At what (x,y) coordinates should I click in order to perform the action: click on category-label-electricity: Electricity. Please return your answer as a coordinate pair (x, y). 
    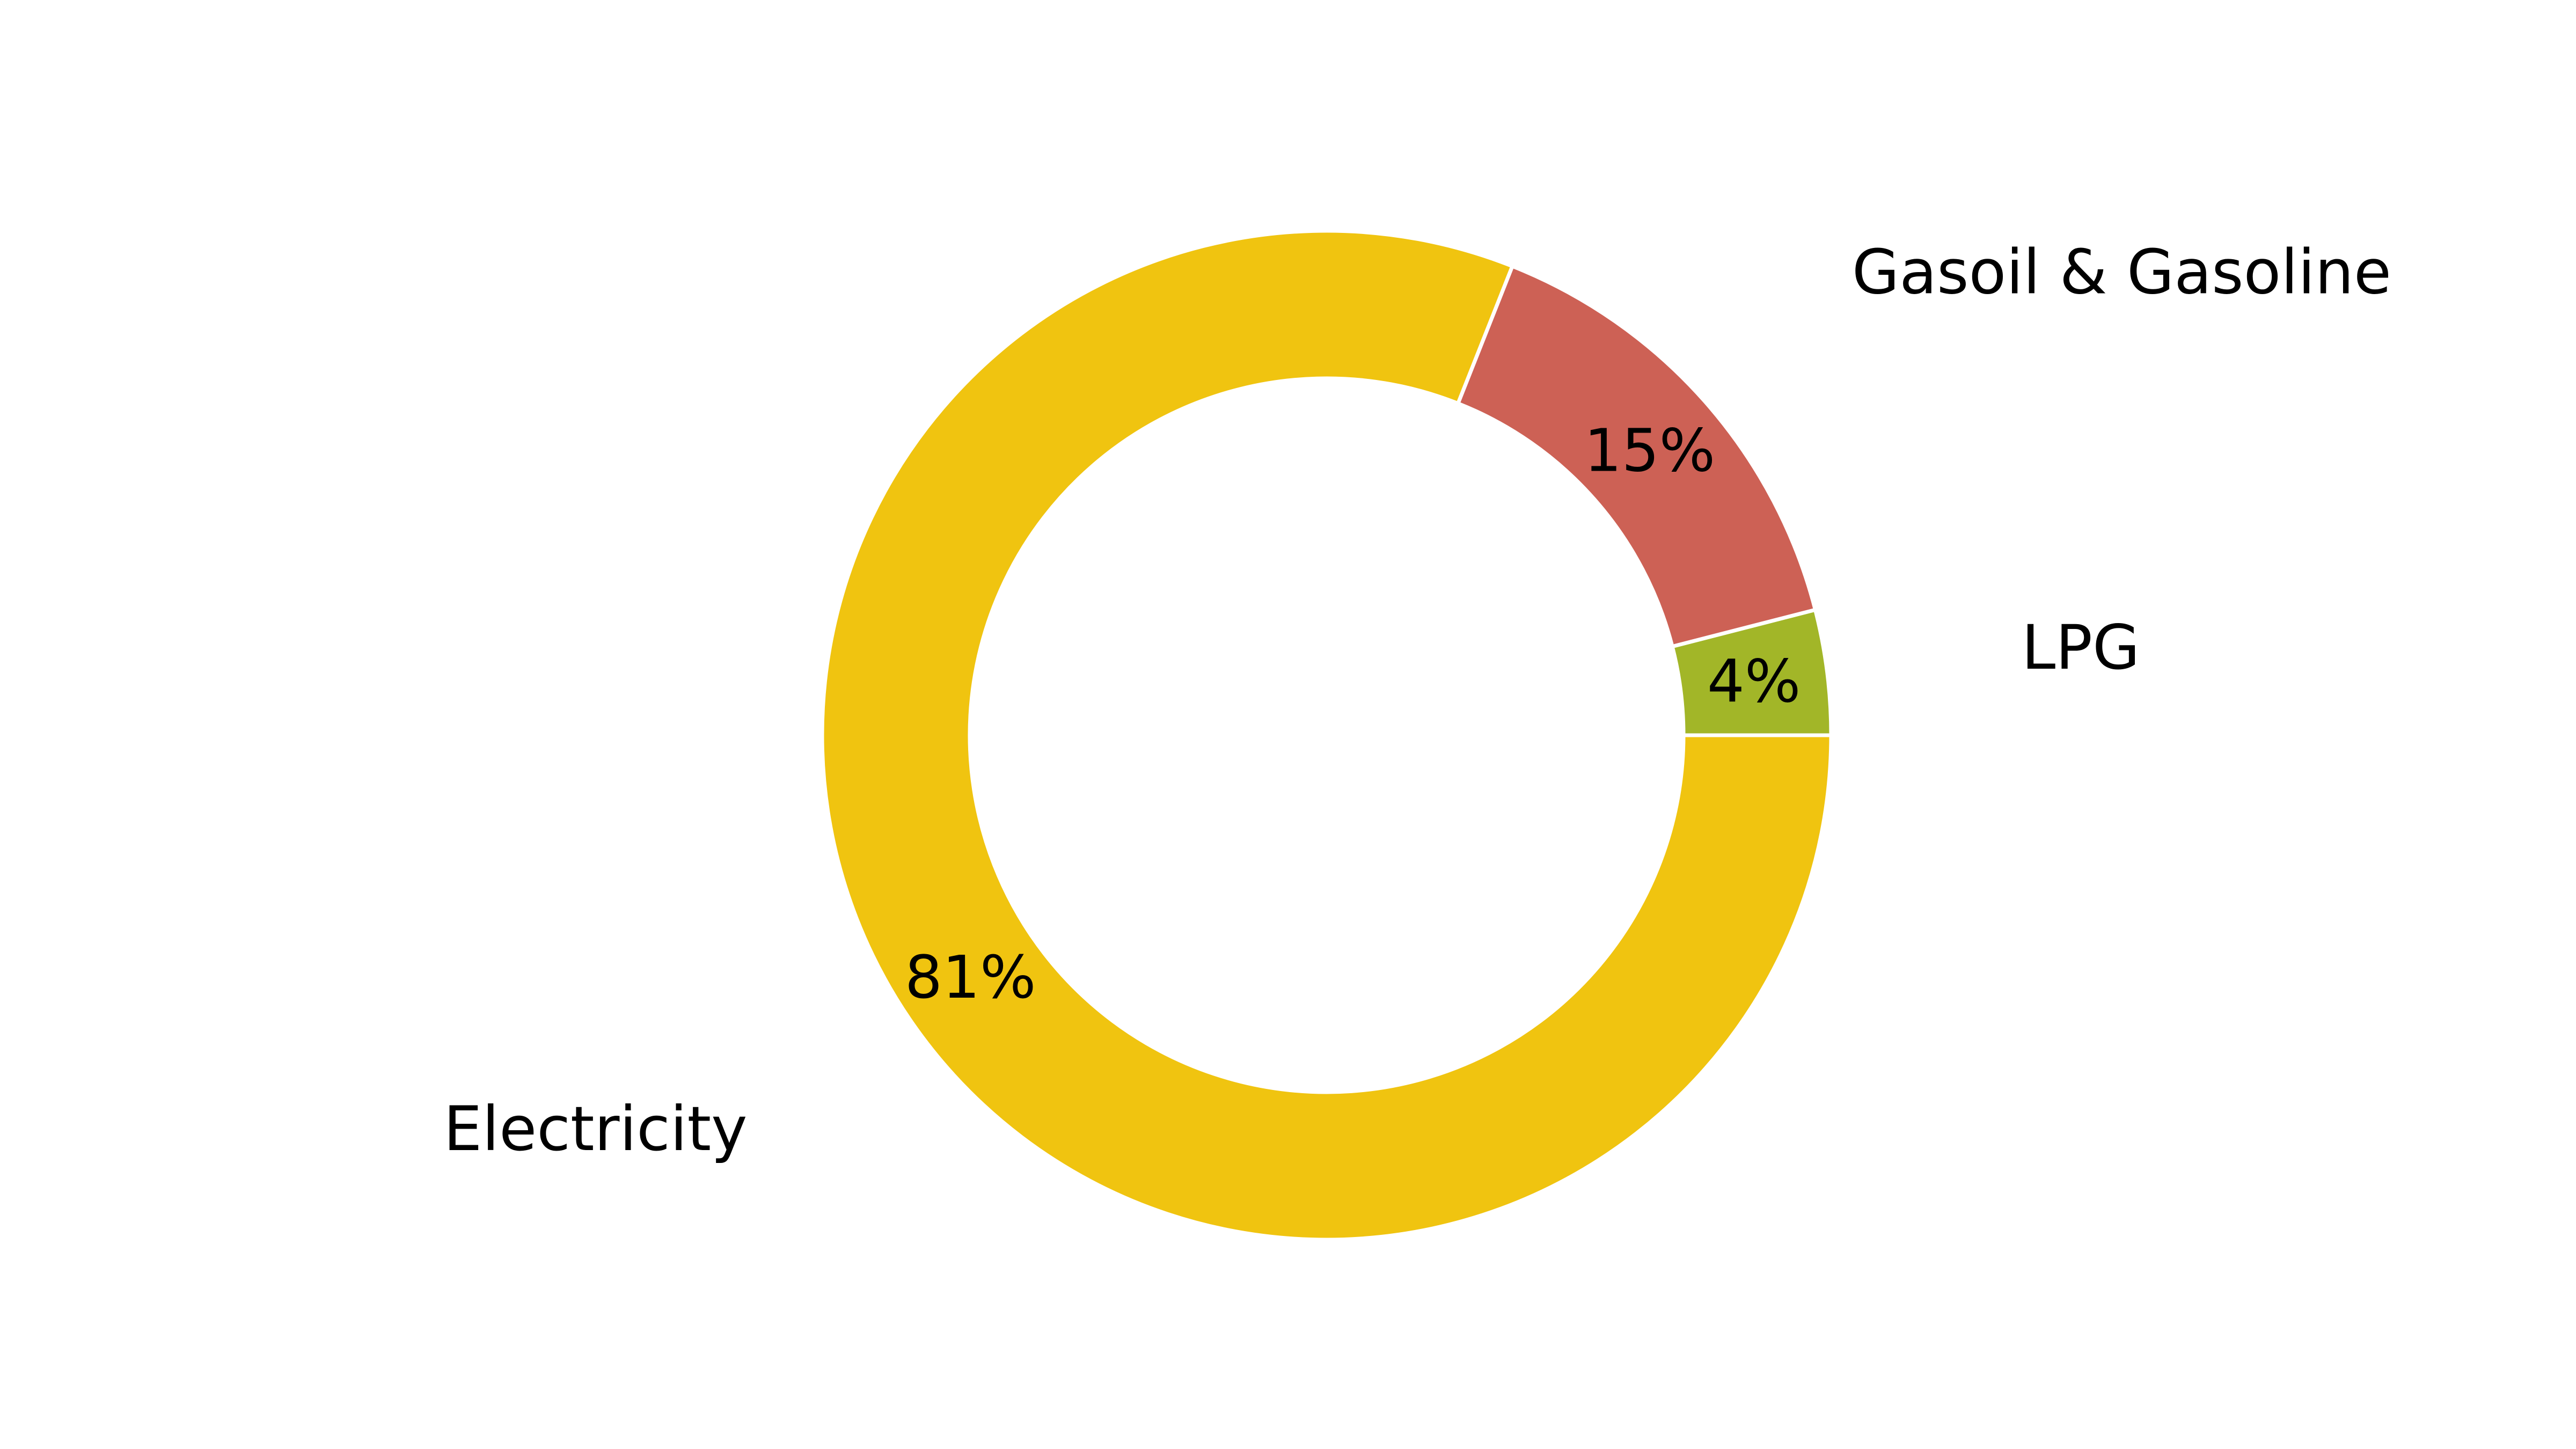
    Looking at the image, I should click on (595, 1129).